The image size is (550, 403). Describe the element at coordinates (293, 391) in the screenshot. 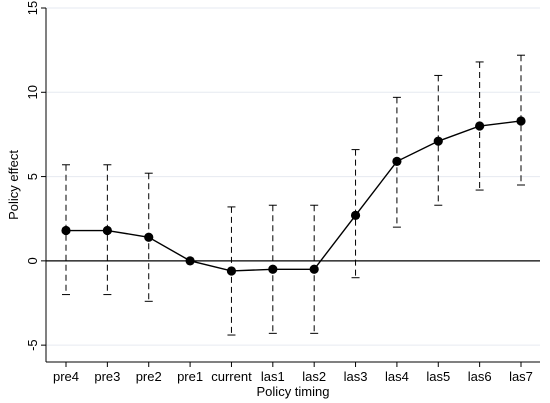

I see `x-axis-label: Policy timing` at that location.